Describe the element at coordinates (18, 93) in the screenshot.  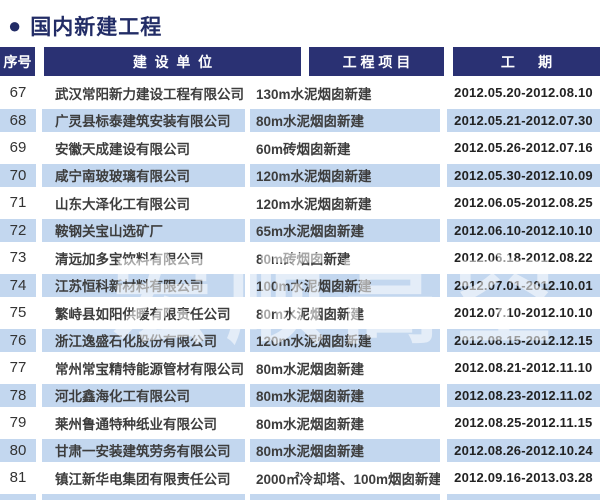
I see `cell-no: 67` at that location.